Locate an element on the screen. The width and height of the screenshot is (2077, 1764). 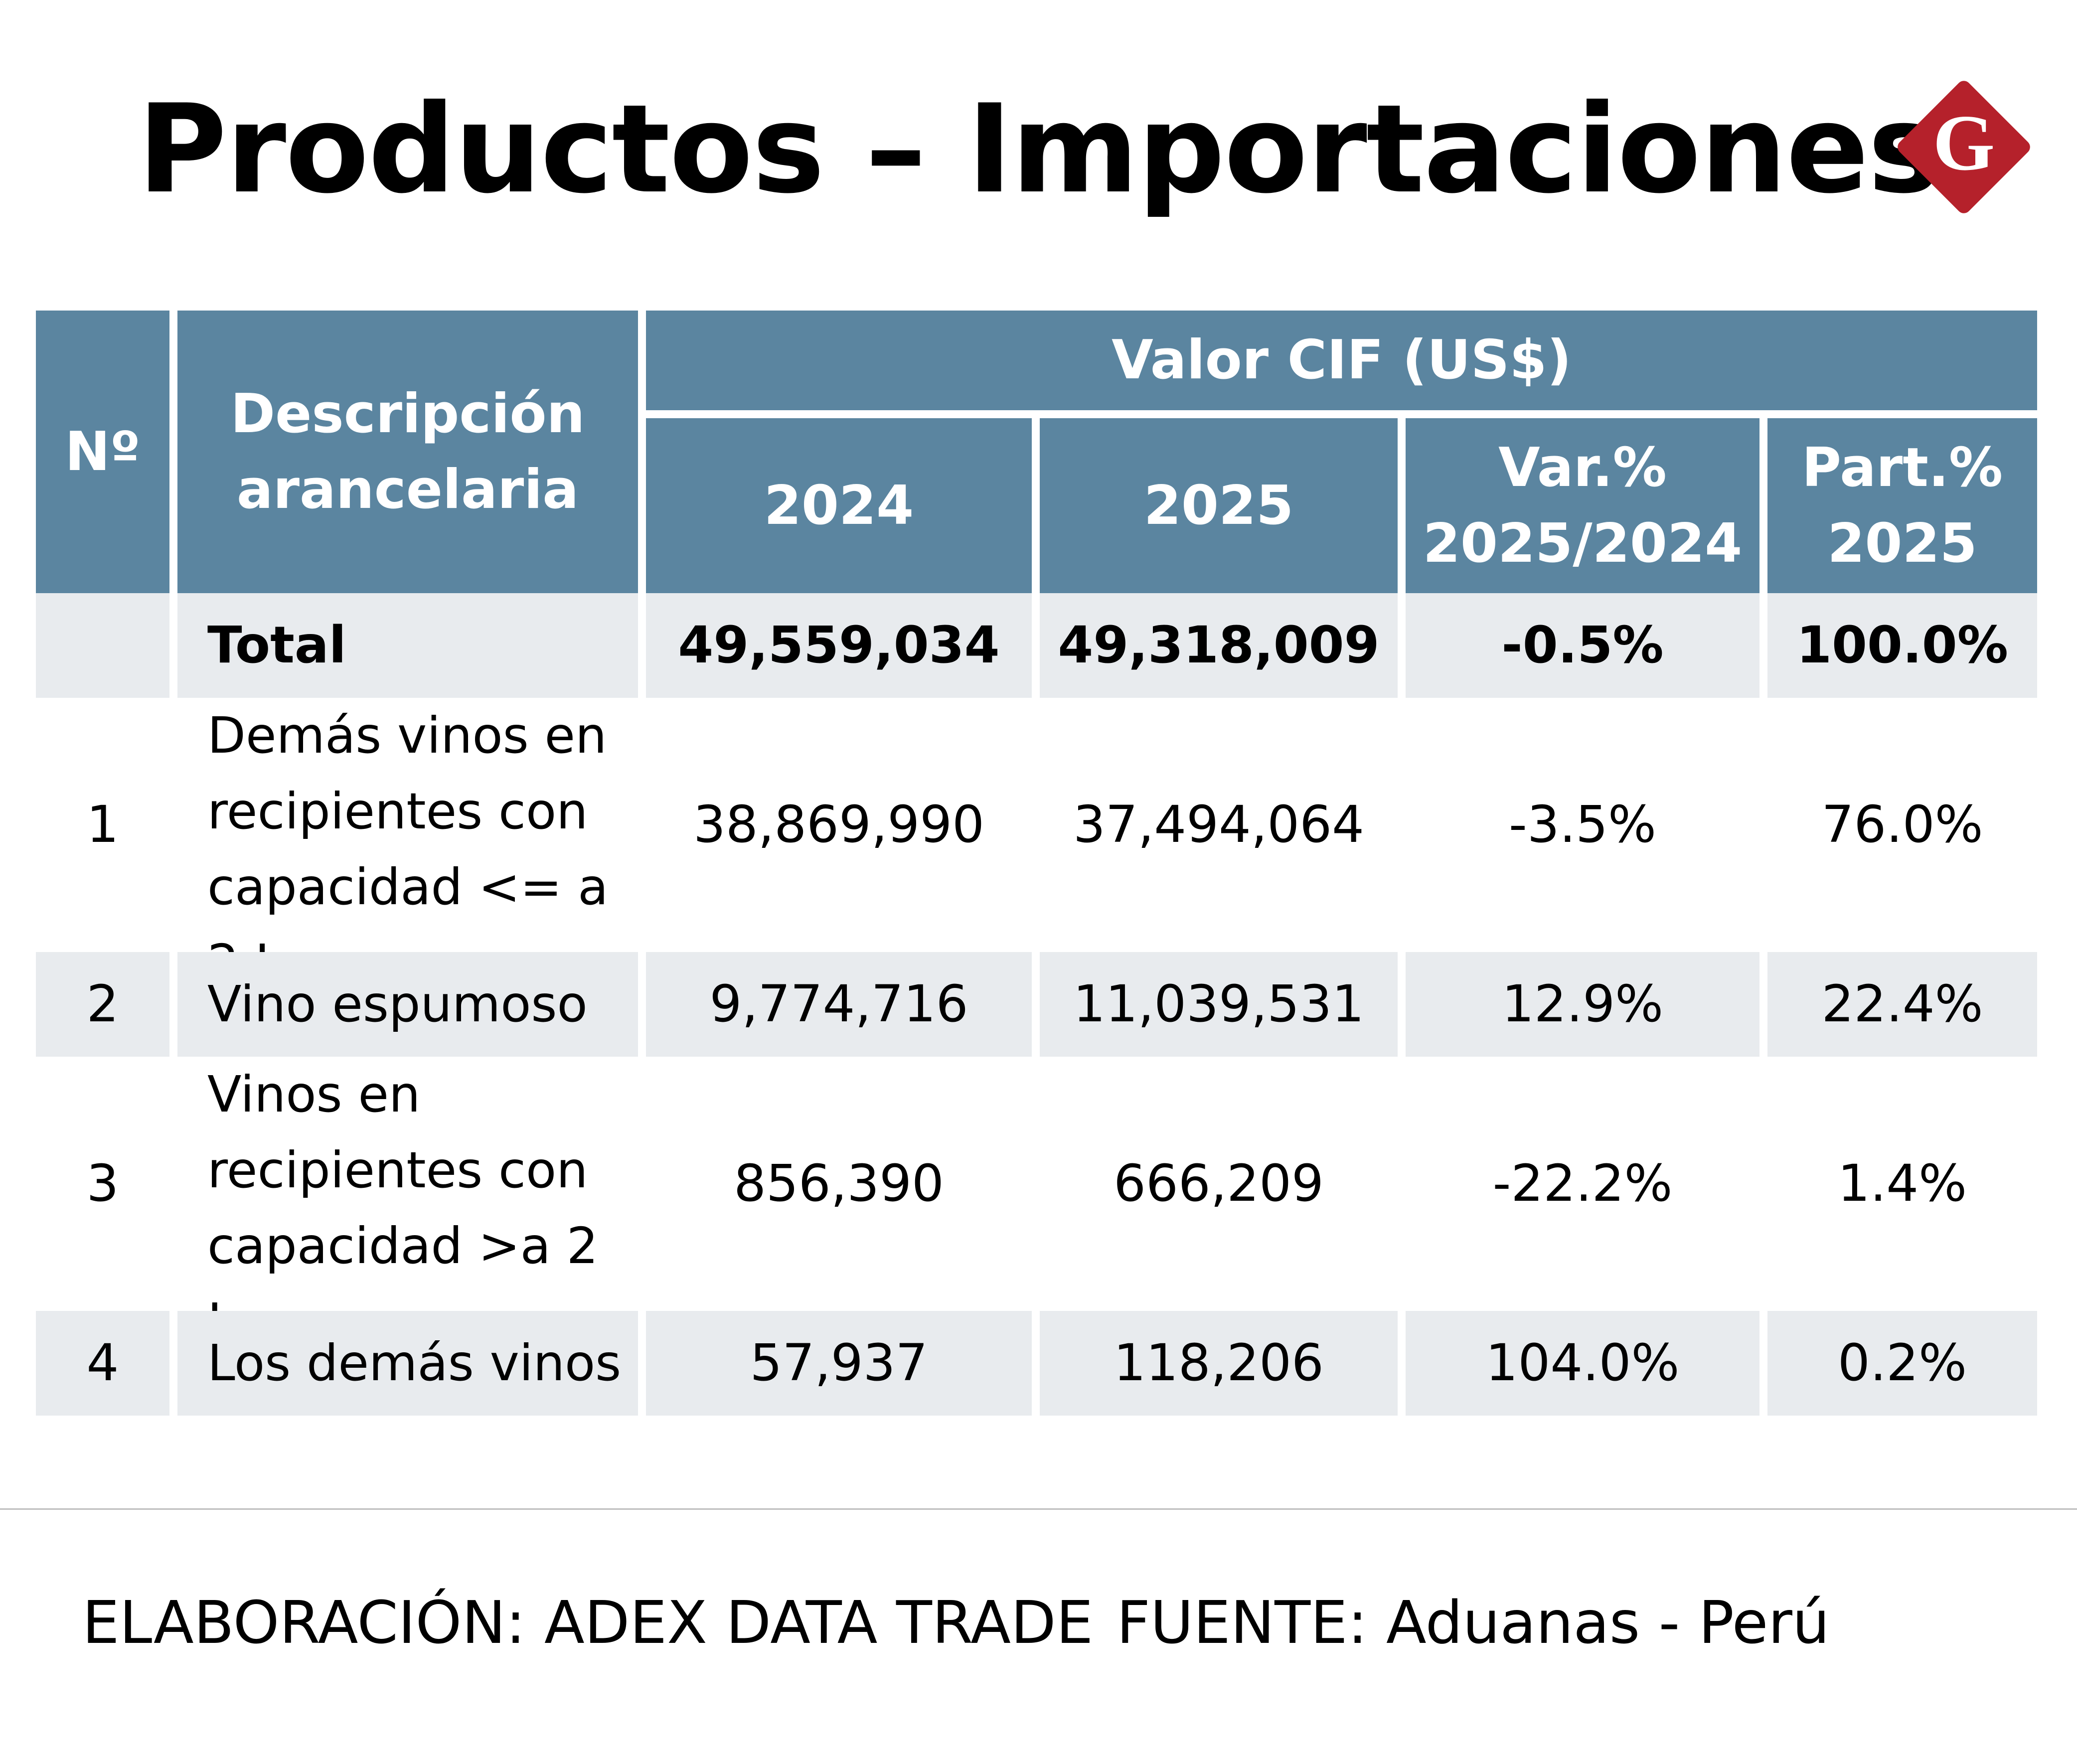
total-desc: Total is located at coordinates (407, 645).